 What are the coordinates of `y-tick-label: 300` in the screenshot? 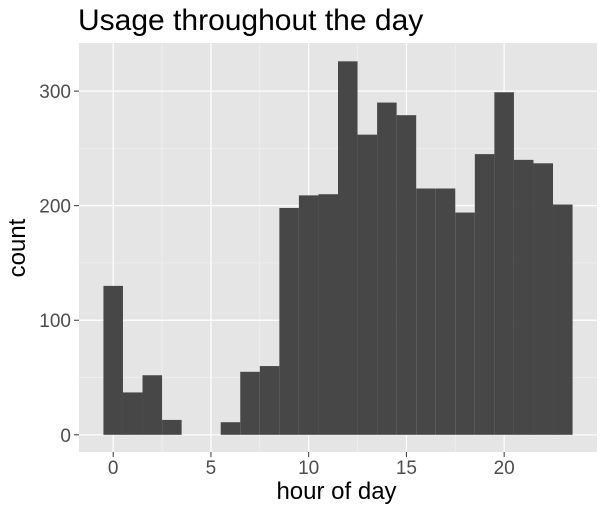 It's located at (55, 92).